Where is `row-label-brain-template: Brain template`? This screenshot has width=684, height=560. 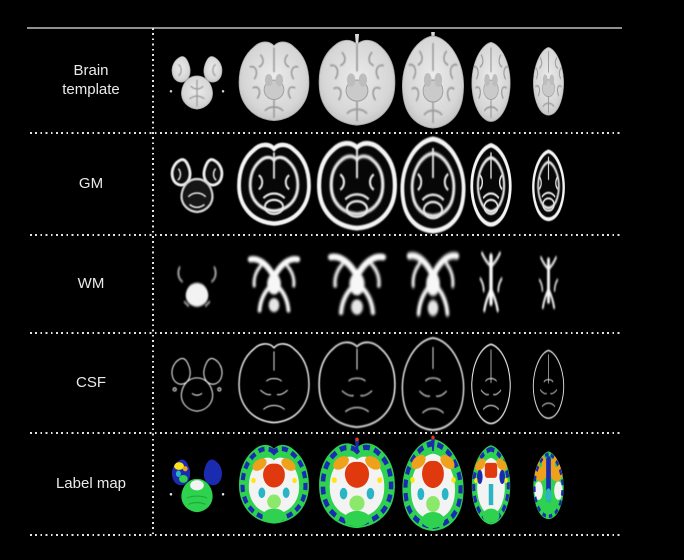
row-label-brain-template: Brain template is located at coordinates (91, 79).